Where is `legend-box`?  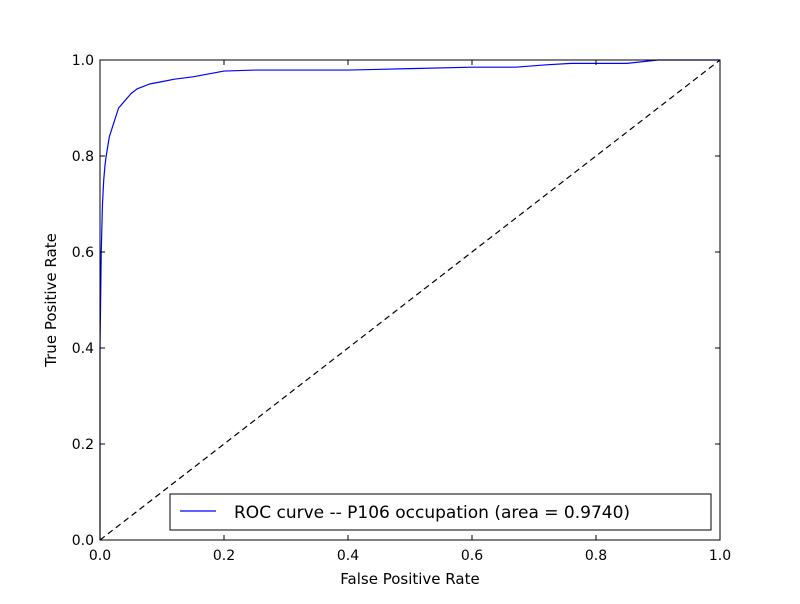
legend-box is located at coordinates (440, 512).